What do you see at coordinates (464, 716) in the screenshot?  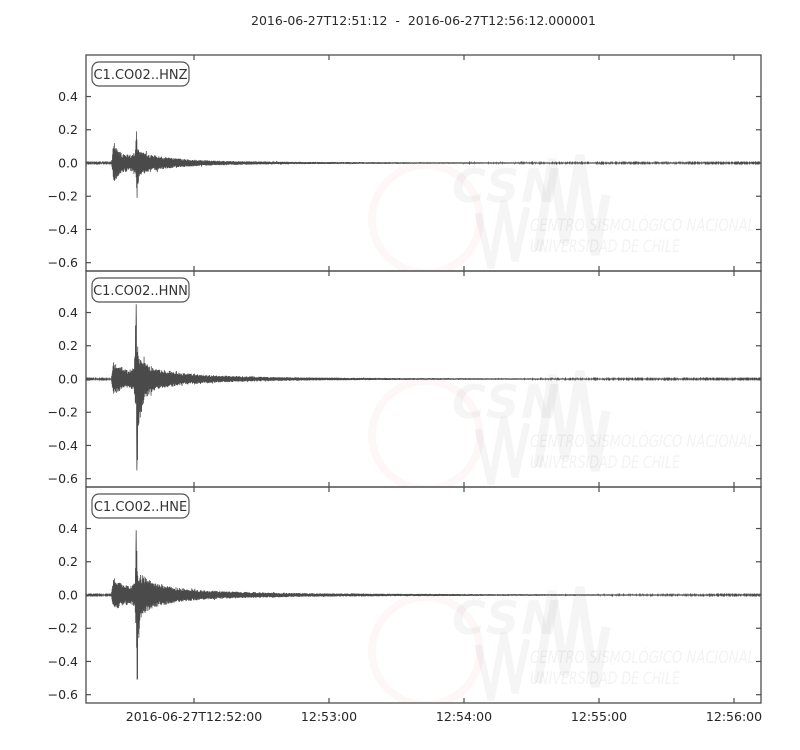 I see `x-tick-label-2: 12:54:00` at bounding box center [464, 716].